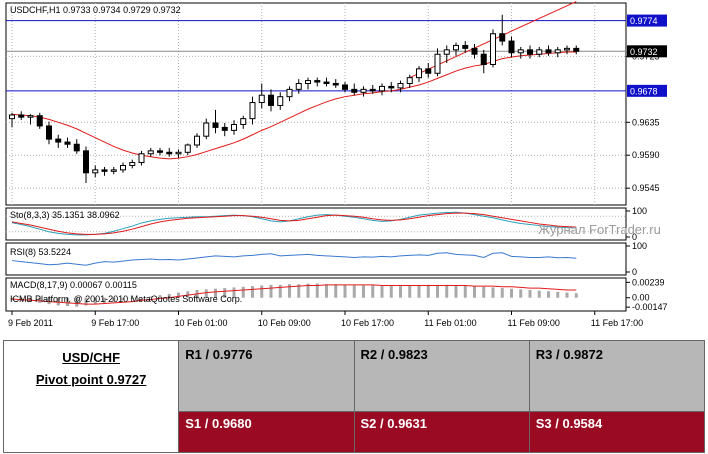 Image resolution: width=708 pixels, height=454 pixels. What do you see at coordinates (648, 282) in the screenshot?
I see `macd-tick-label-0: 0.00239` at bounding box center [648, 282].